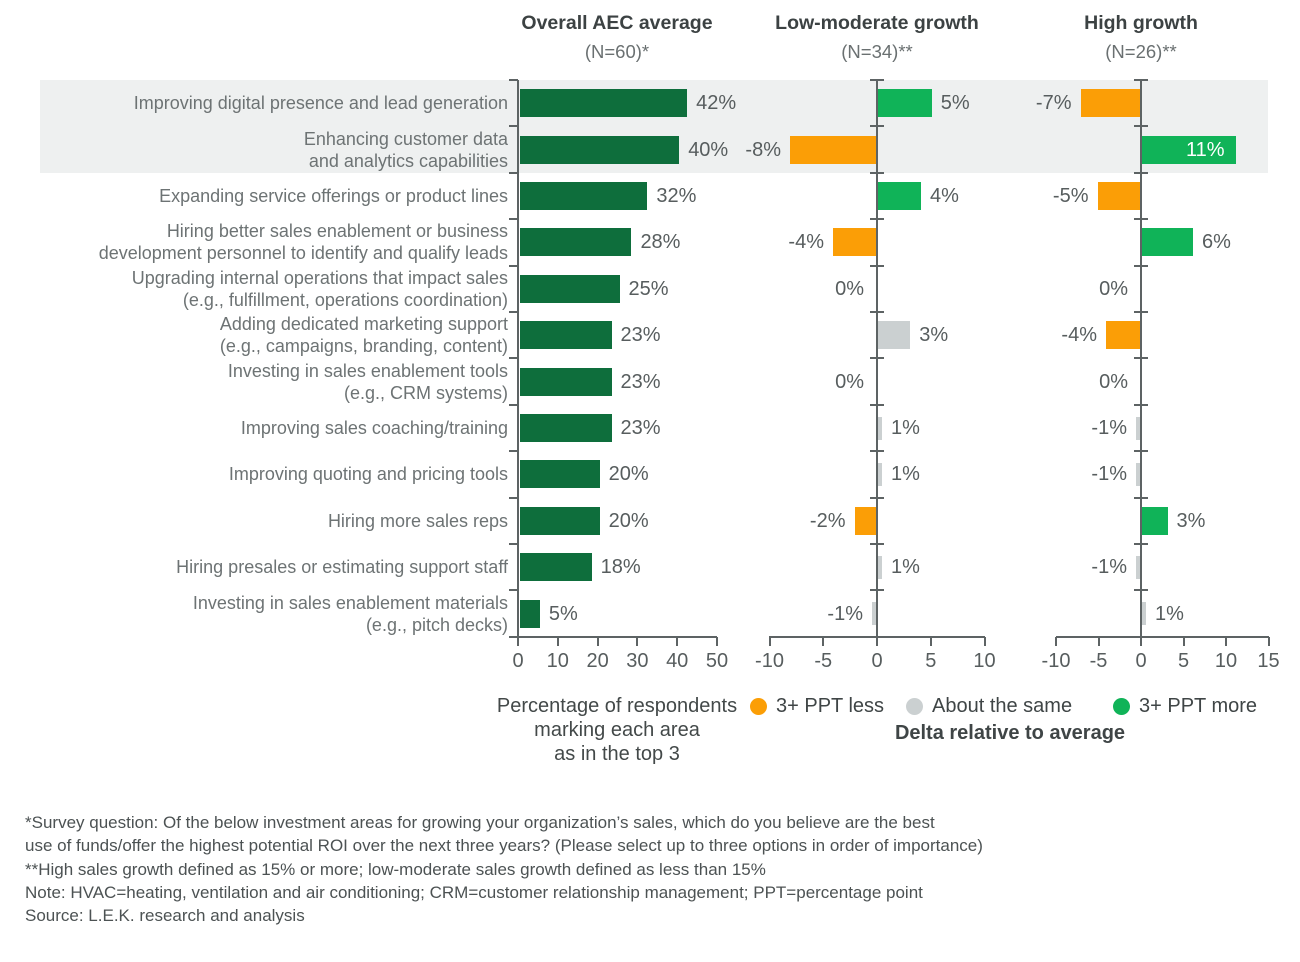 The height and width of the screenshot is (962, 1300). I want to click on high-growth-x-axis, so click(1162, 636).